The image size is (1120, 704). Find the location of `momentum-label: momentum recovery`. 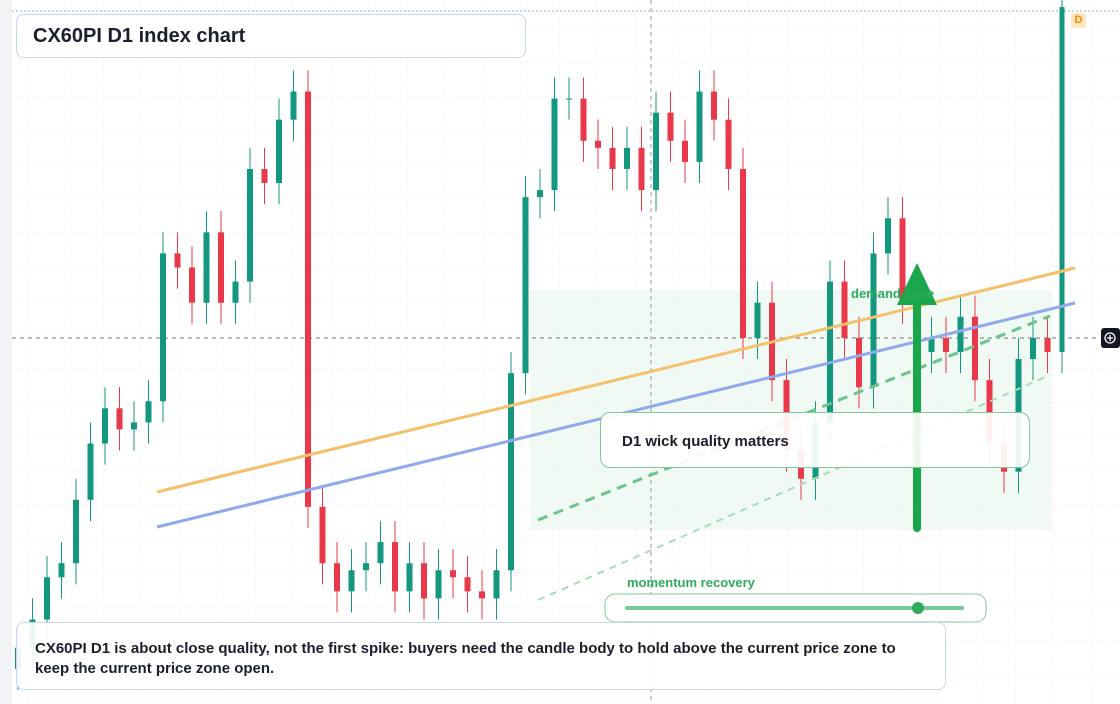

momentum-label: momentum recovery is located at coordinates (691, 582).